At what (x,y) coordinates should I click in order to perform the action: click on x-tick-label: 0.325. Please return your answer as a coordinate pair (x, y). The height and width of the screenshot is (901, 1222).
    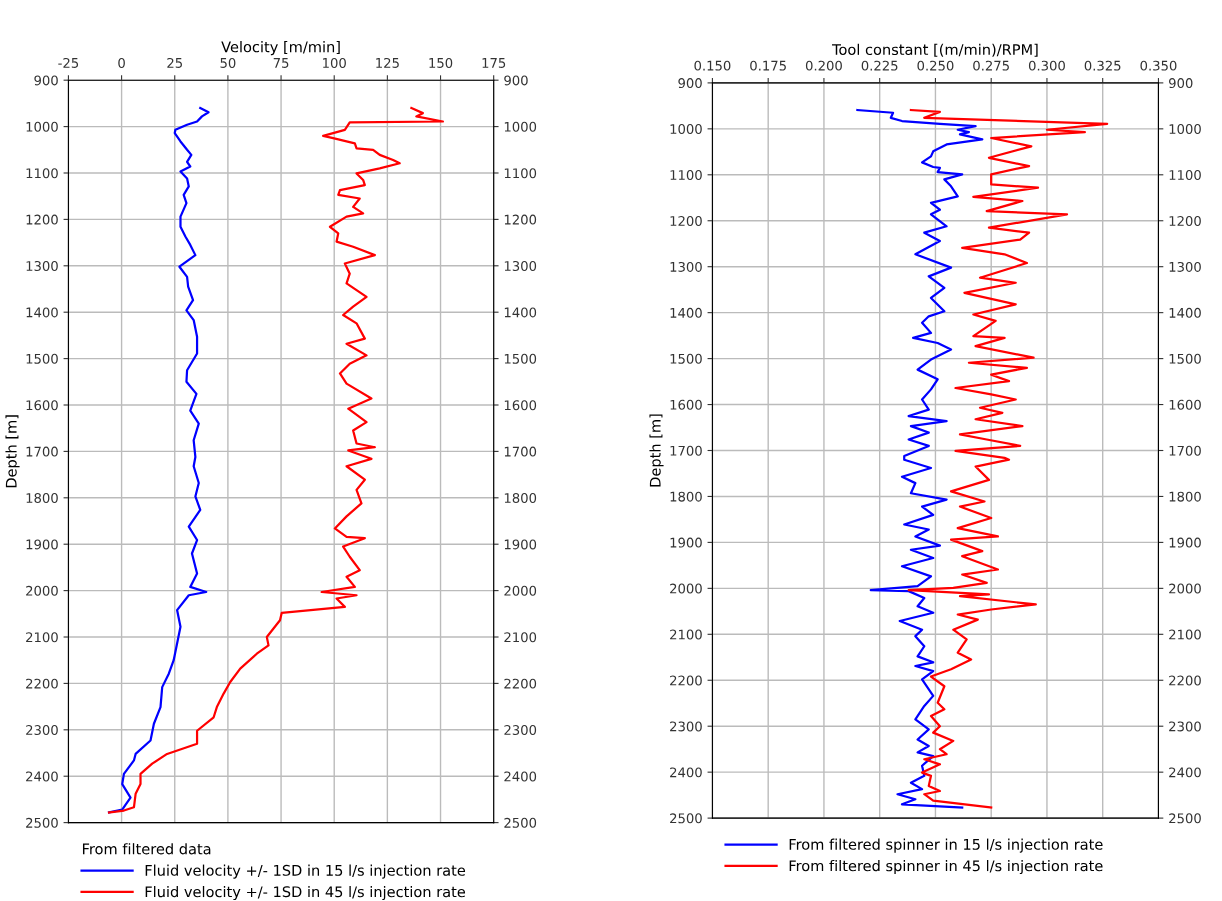
    Looking at the image, I should click on (1102, 65).